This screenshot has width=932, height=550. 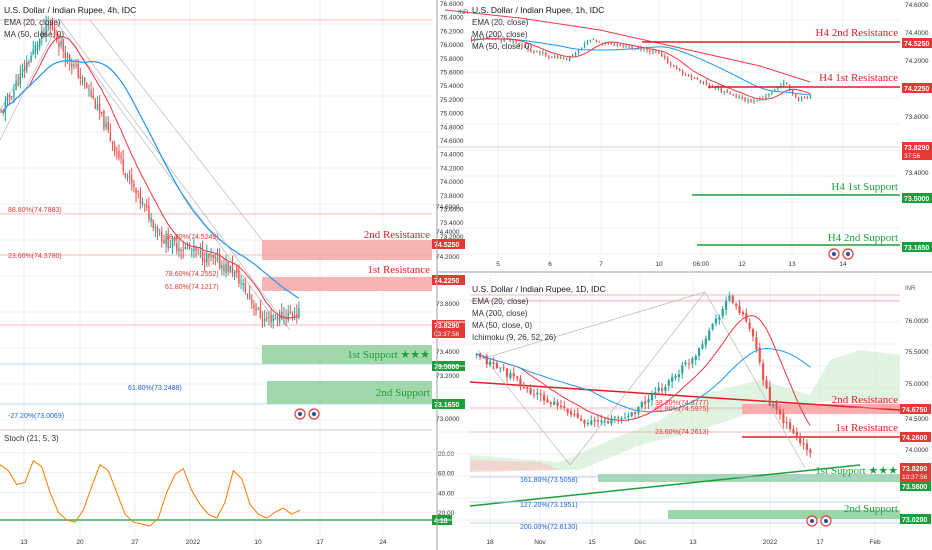 I want to click on d1-time-tick: Feb, so click(x=875, y=542).